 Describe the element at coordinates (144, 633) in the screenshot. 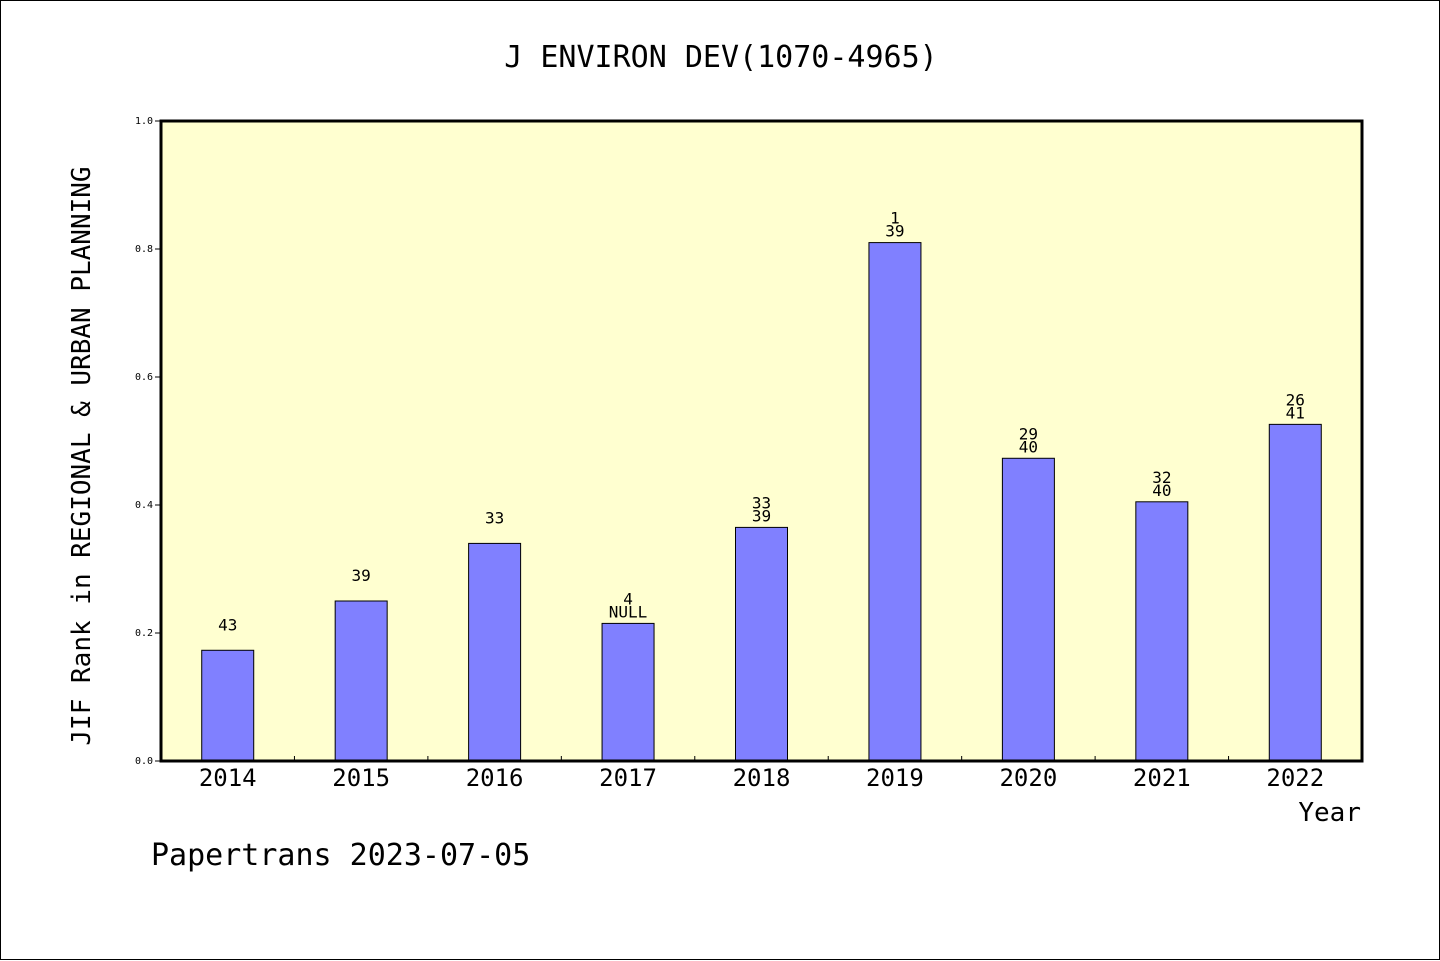

I see `y-tick-label: 0.2` at that location.